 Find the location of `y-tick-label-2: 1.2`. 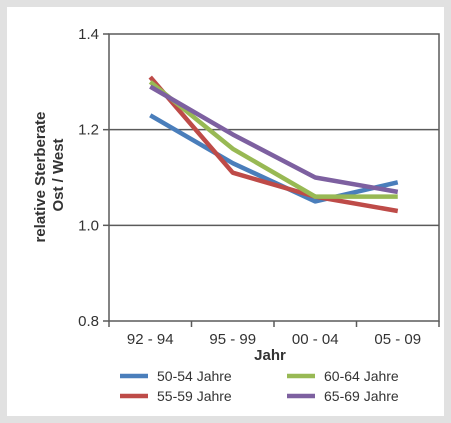

y-tick-label-2: 1.2 is located at coordinates (88, 130).